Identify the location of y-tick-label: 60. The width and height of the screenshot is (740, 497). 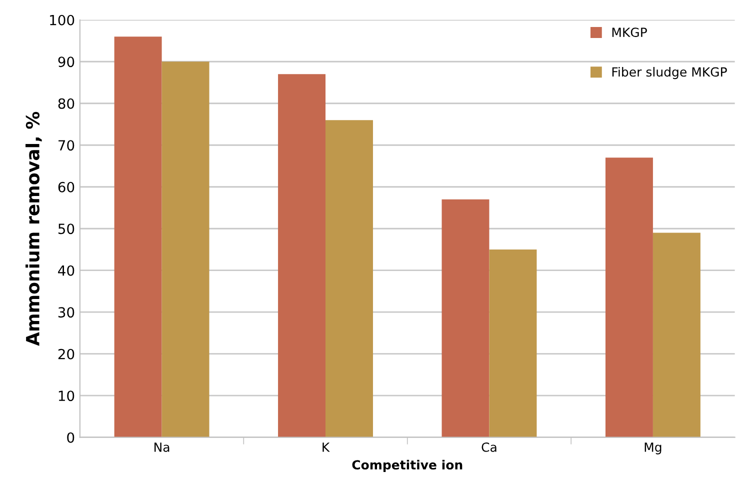
(66, 187).